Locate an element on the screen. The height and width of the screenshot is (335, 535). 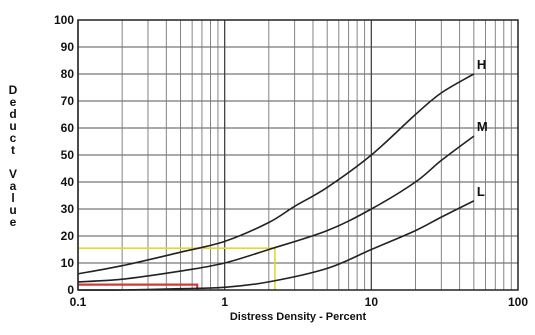
y-axis-title-letter: V is located at coordinates (12, 174).